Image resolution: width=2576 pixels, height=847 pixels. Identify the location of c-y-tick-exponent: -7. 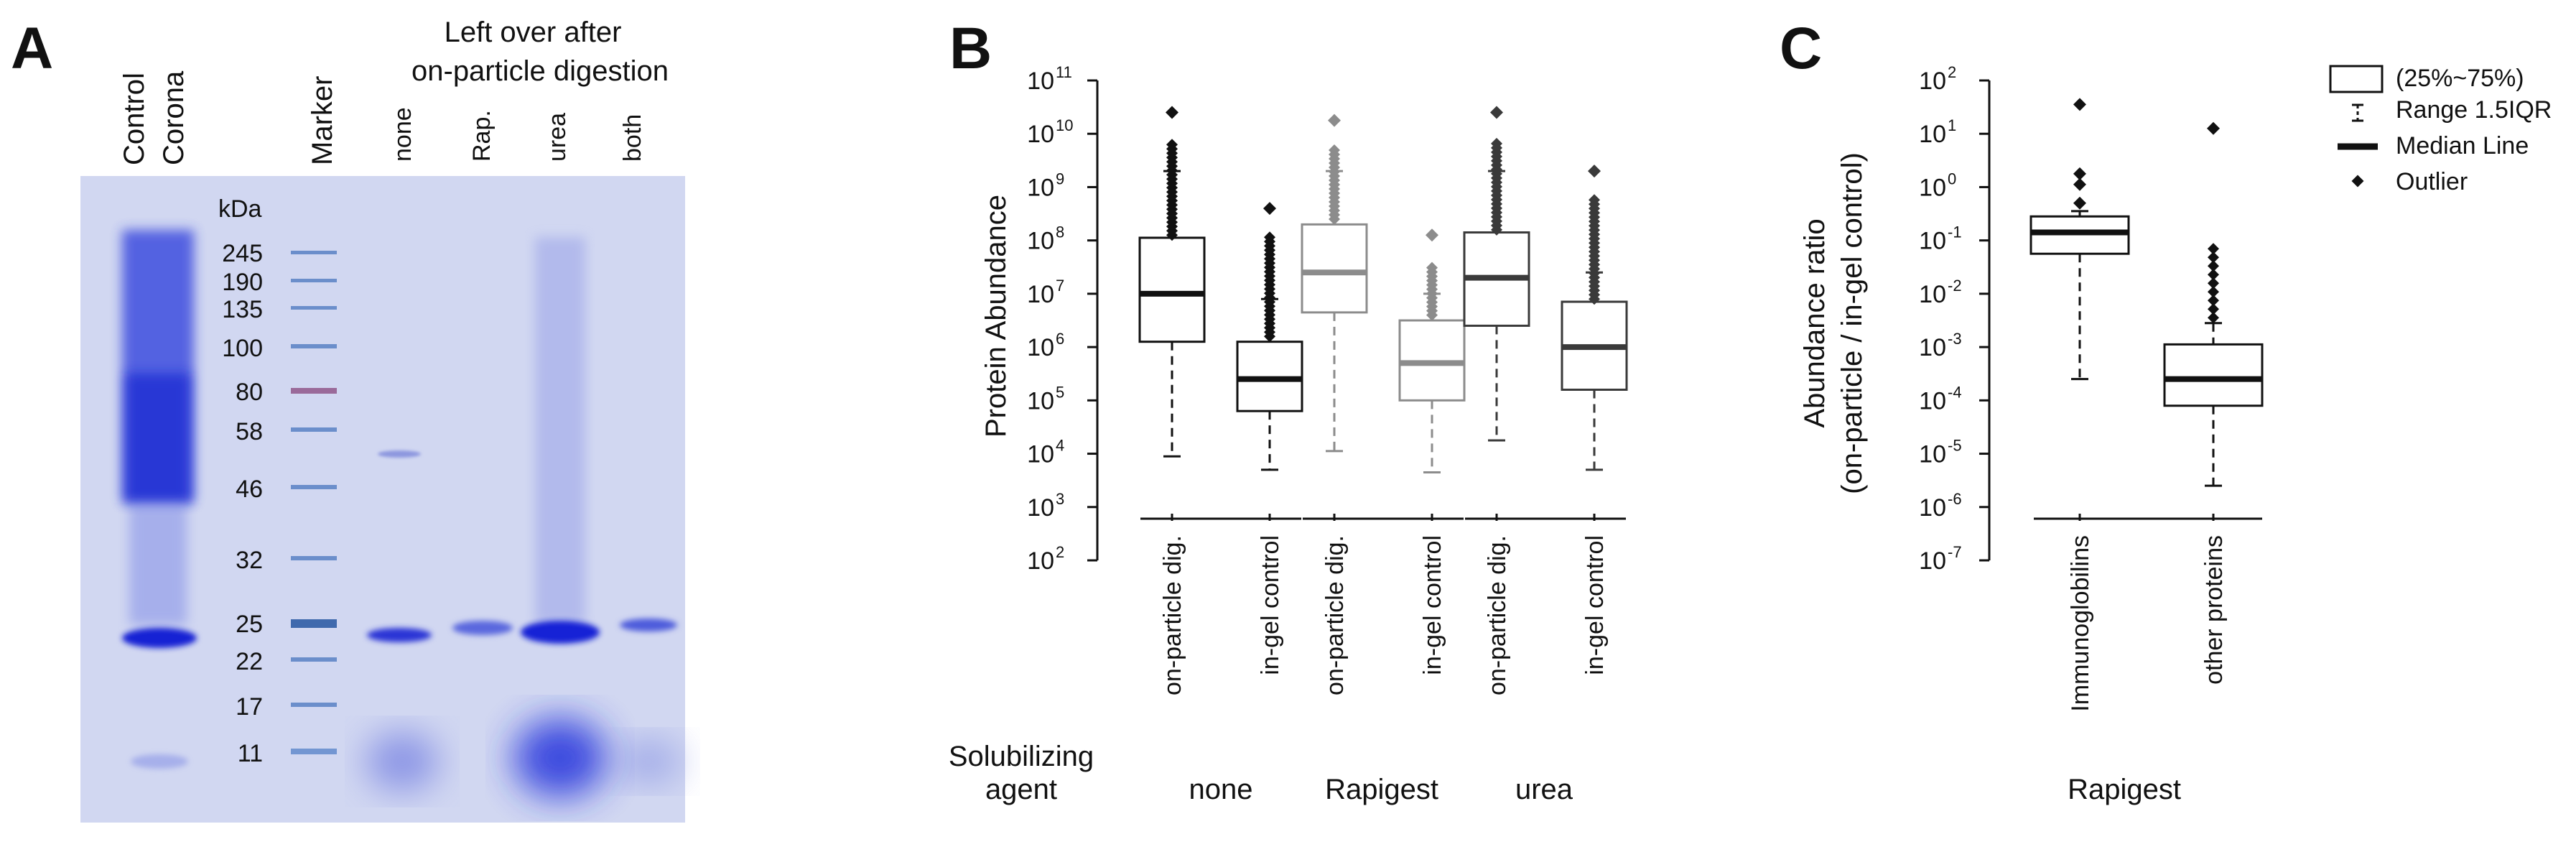
(1955, 552).